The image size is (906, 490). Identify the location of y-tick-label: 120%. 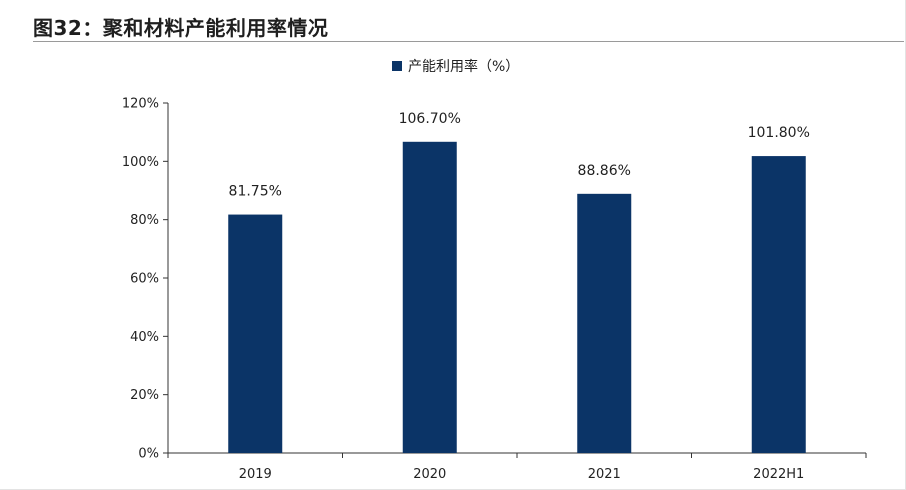
(140, 104).